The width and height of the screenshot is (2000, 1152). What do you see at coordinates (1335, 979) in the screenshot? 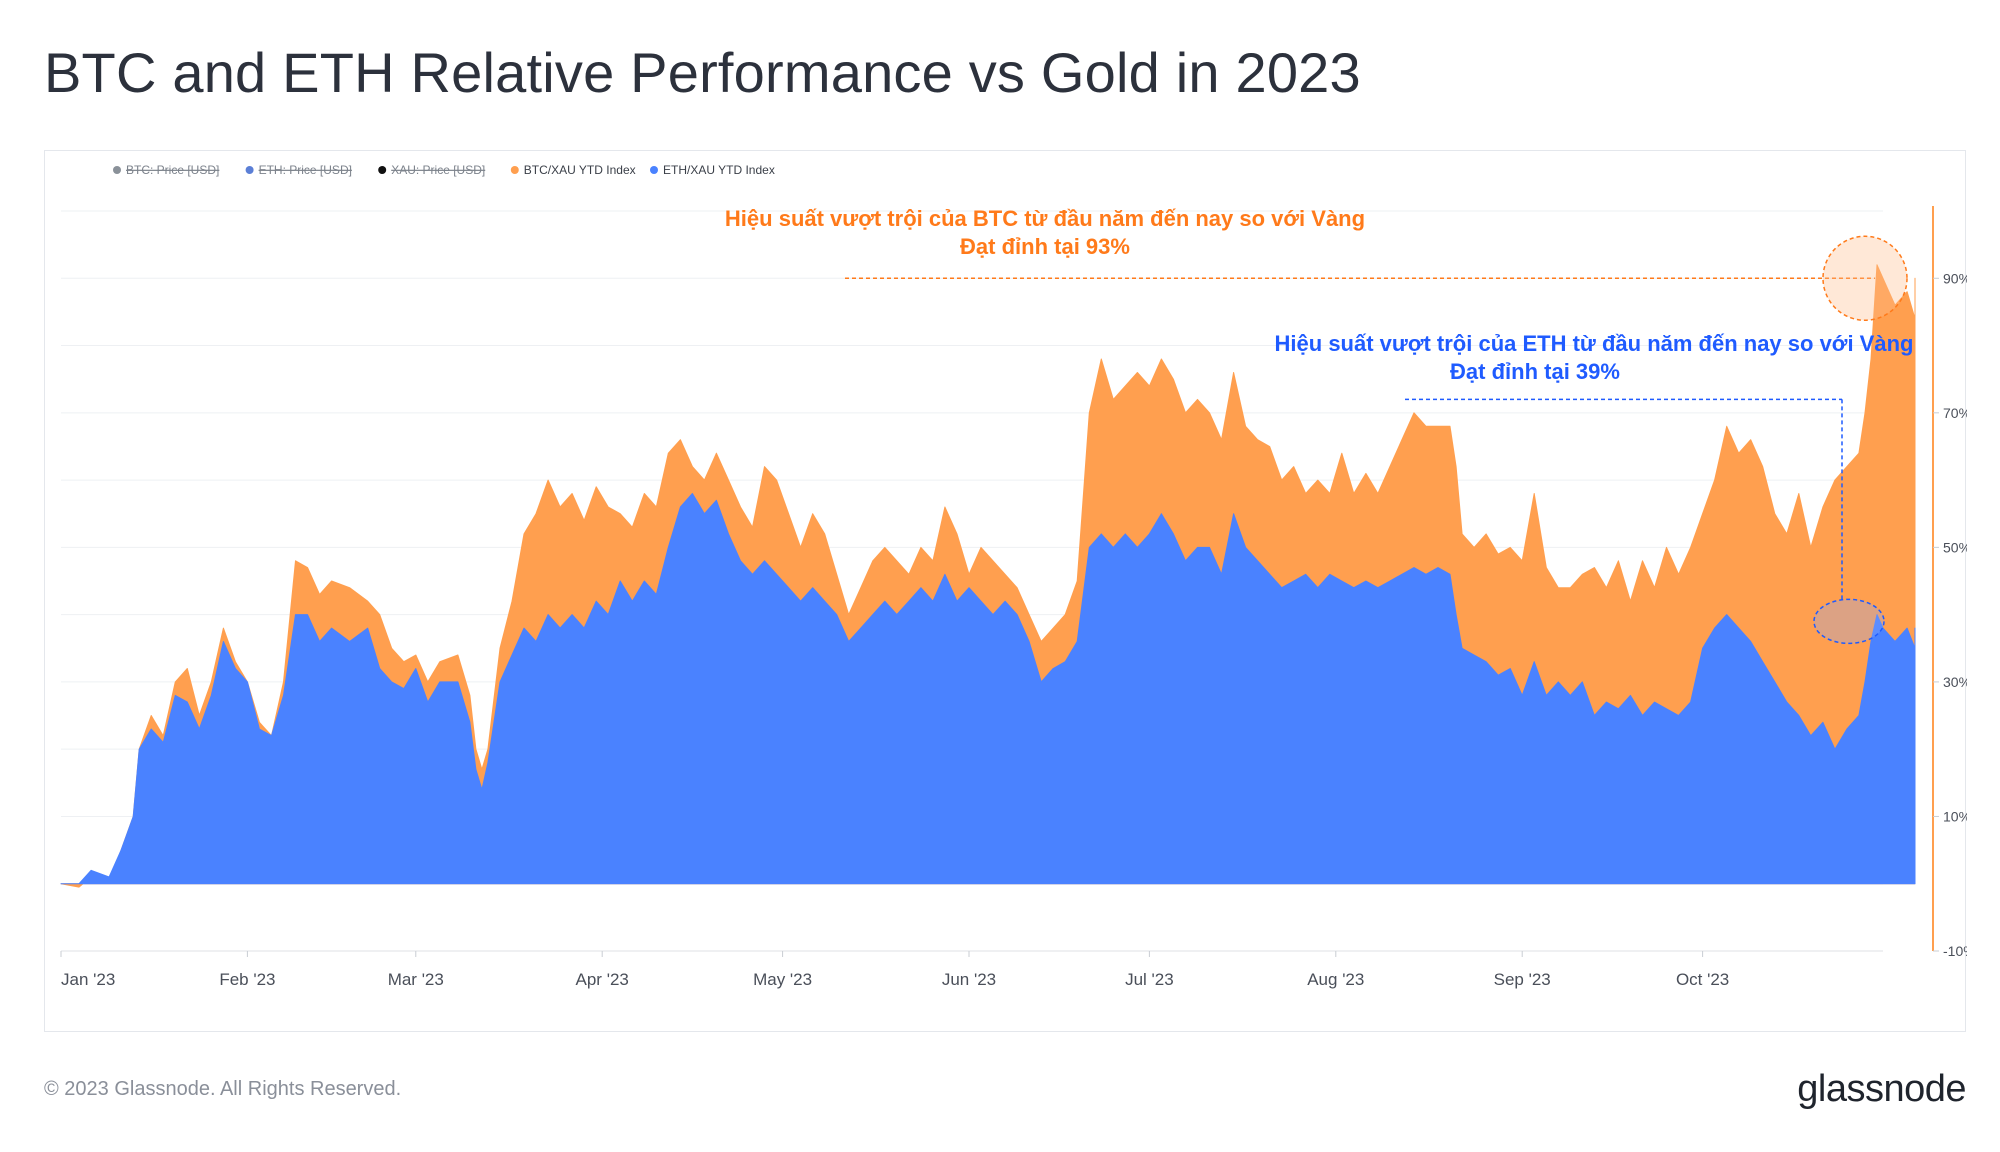
I see `x-tick-label: Aug '23` at bounding box center [1335, 979].